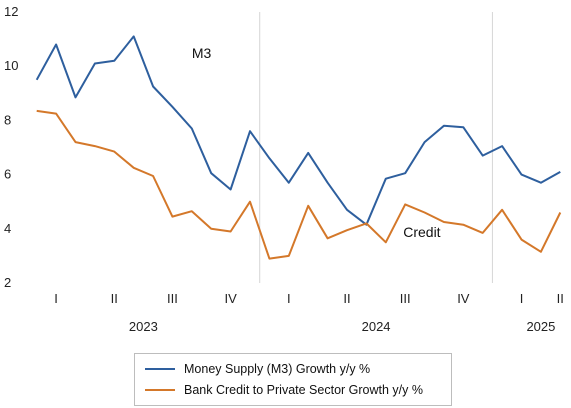 This screenshot has width=571, height=408. What do you see at coordinates (560, 298) in the screenshot?
I see `x-tick-label-9: II` at bounding box center [560, 298].